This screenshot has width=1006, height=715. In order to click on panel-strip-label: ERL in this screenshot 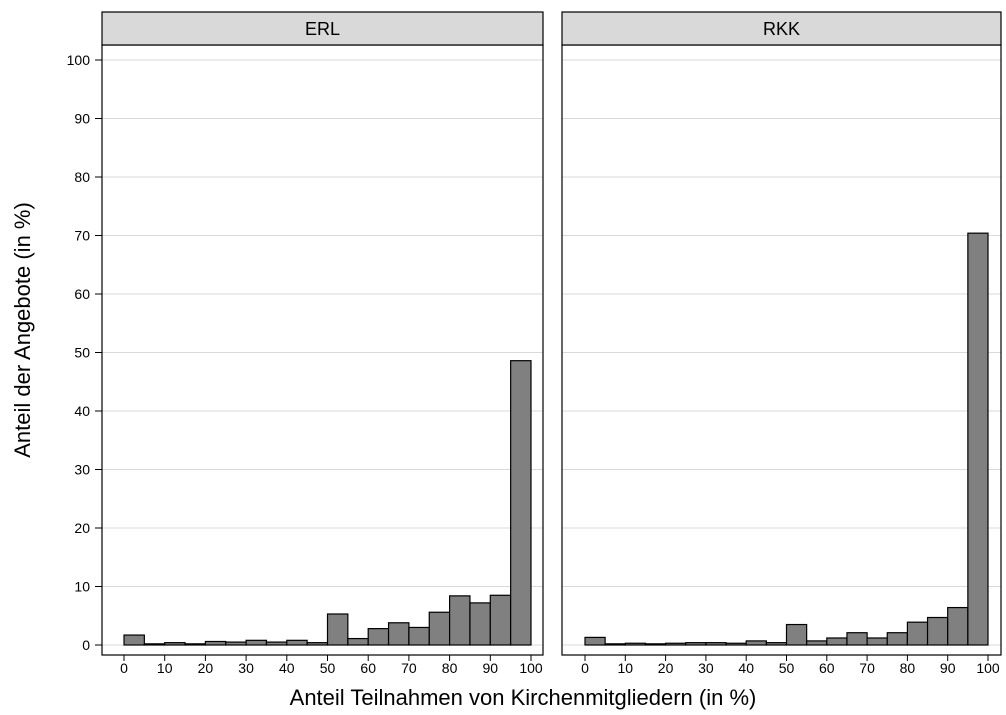, I will do `click(322, 29)`.